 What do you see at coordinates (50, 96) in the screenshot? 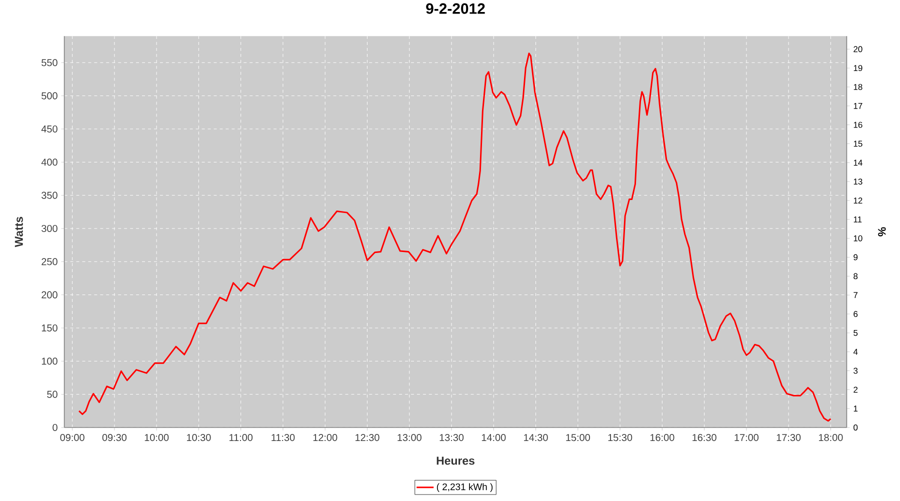
I see `y-tick-label: 500` at bounding box center [50, 96].